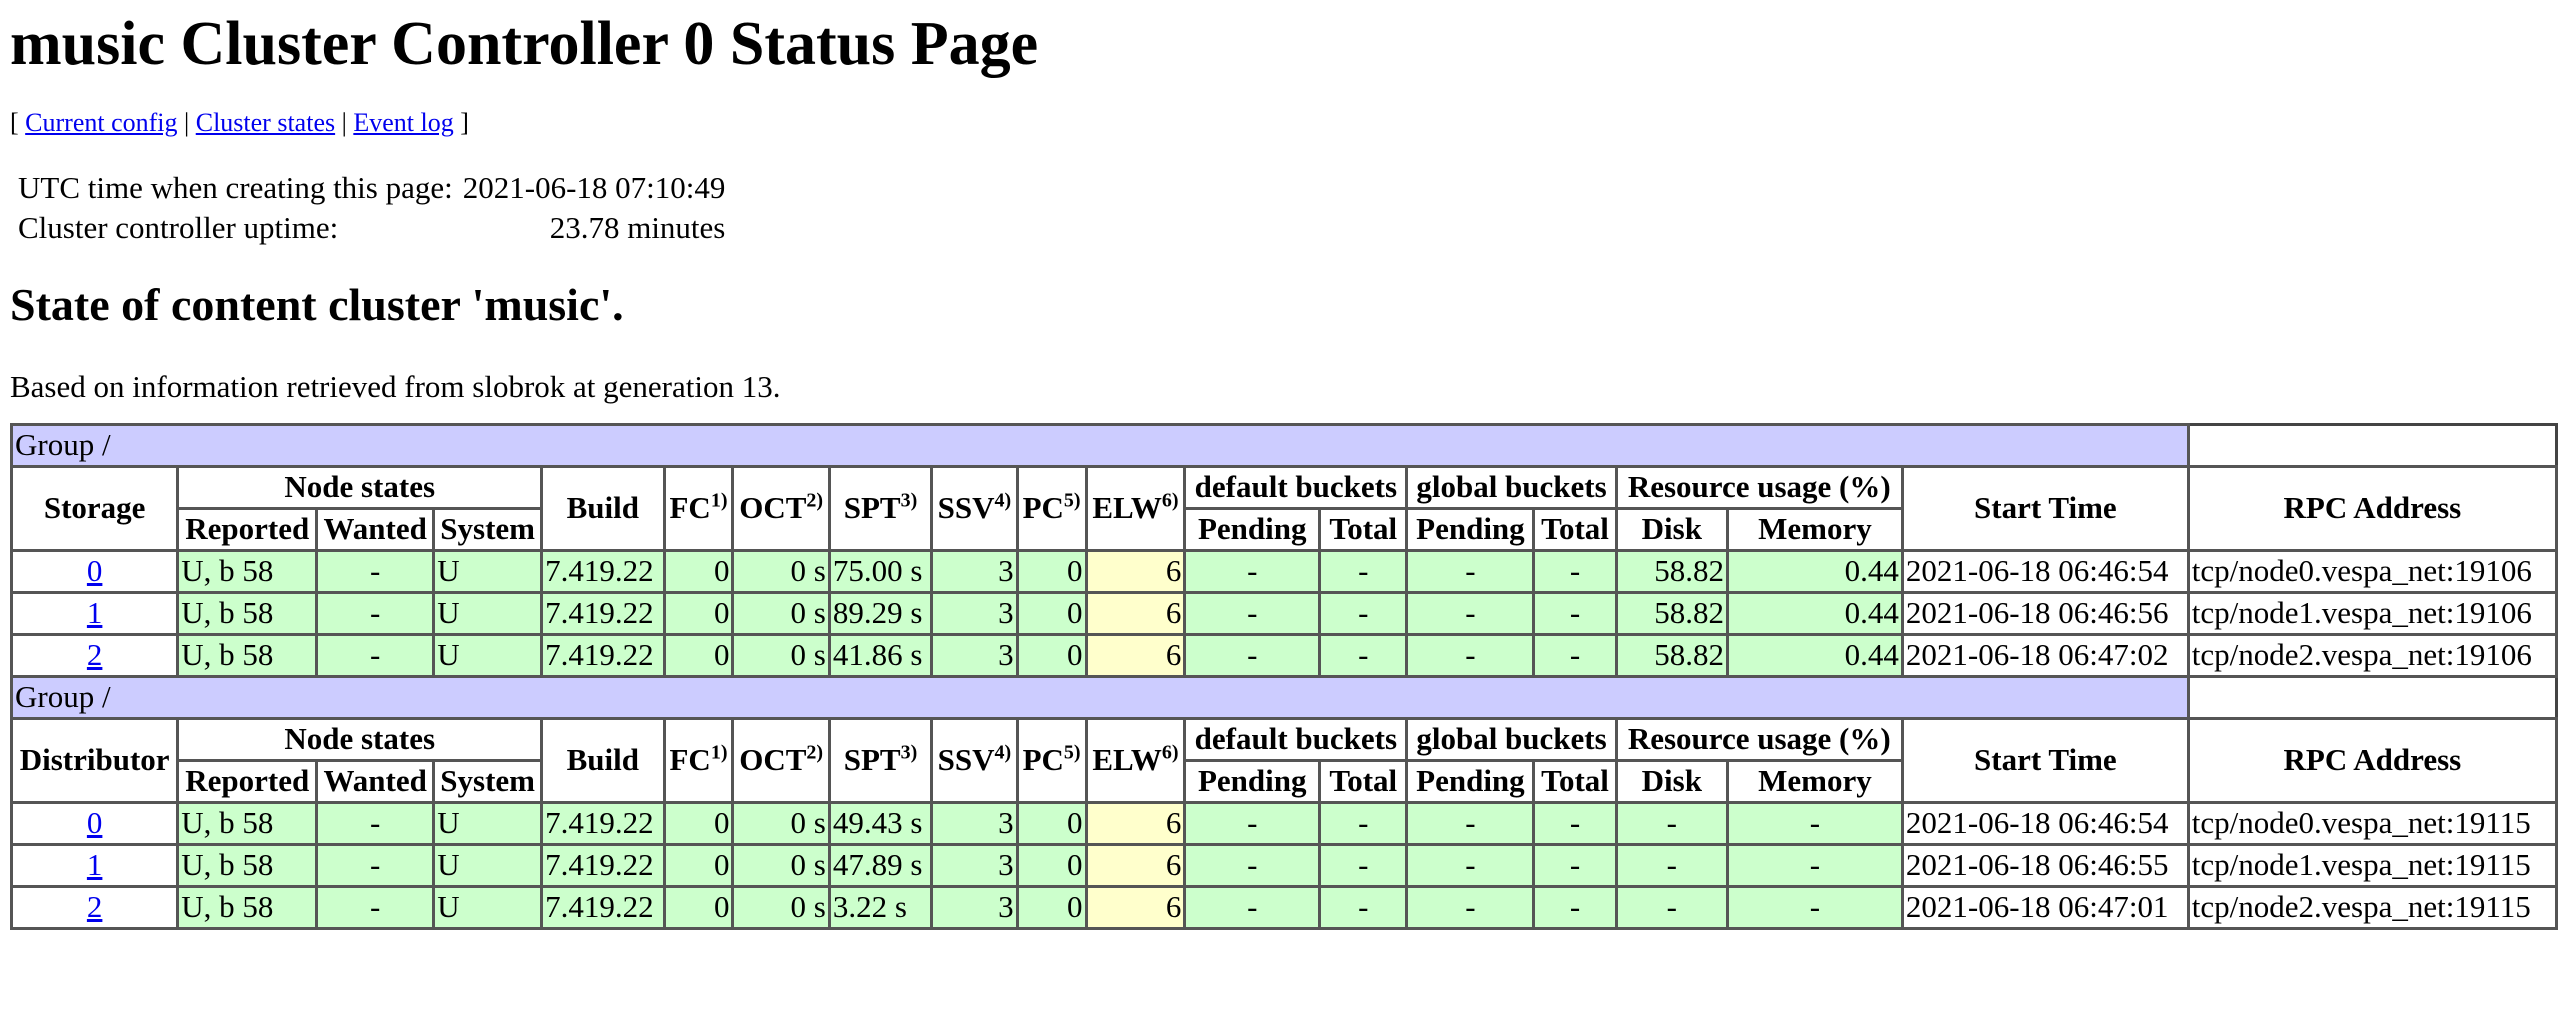 The height and width of the screenshot is (1034, 2562). I want to click on spt-value: 89.29 s, so click(880, 613).